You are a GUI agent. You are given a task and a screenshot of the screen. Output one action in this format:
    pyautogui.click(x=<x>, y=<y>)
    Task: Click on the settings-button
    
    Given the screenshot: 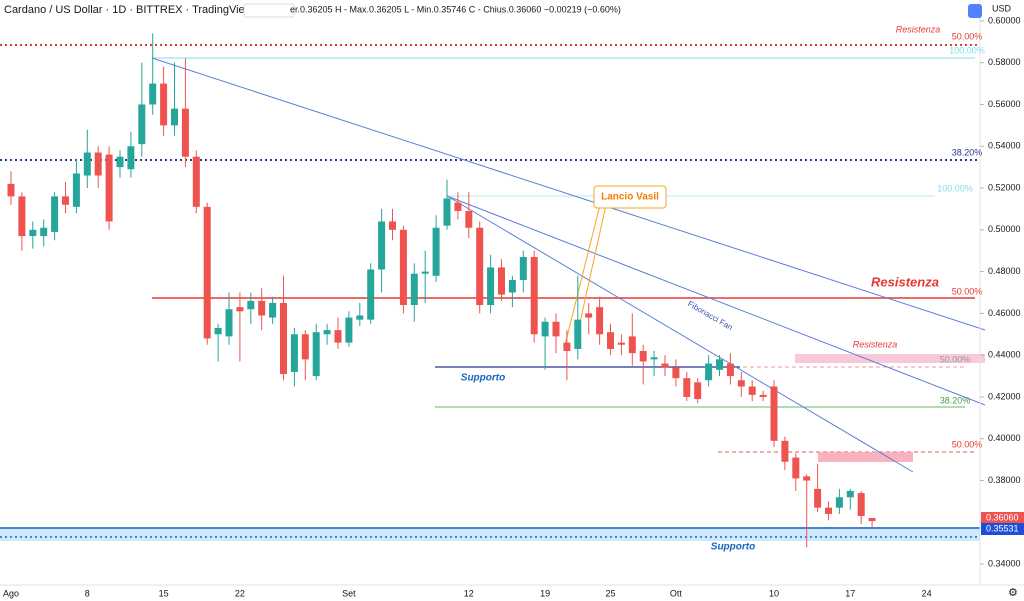 What is the action you would take?
    pyautogui.click(x=975, y=11)
    